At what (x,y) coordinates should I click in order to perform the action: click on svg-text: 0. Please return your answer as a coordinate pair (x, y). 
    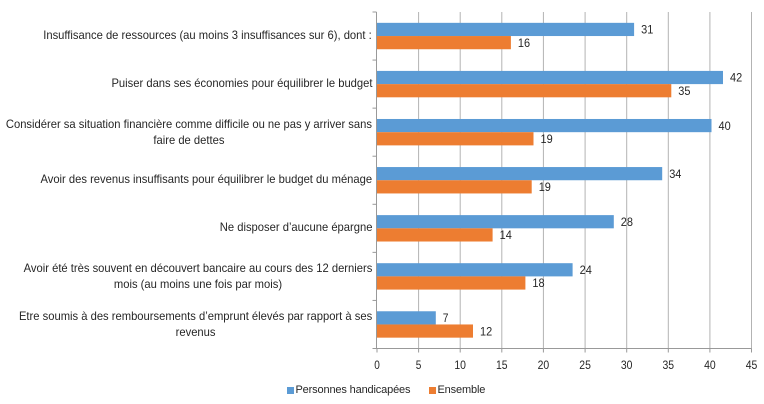
    Looking at the image, I should click on (377, 365).